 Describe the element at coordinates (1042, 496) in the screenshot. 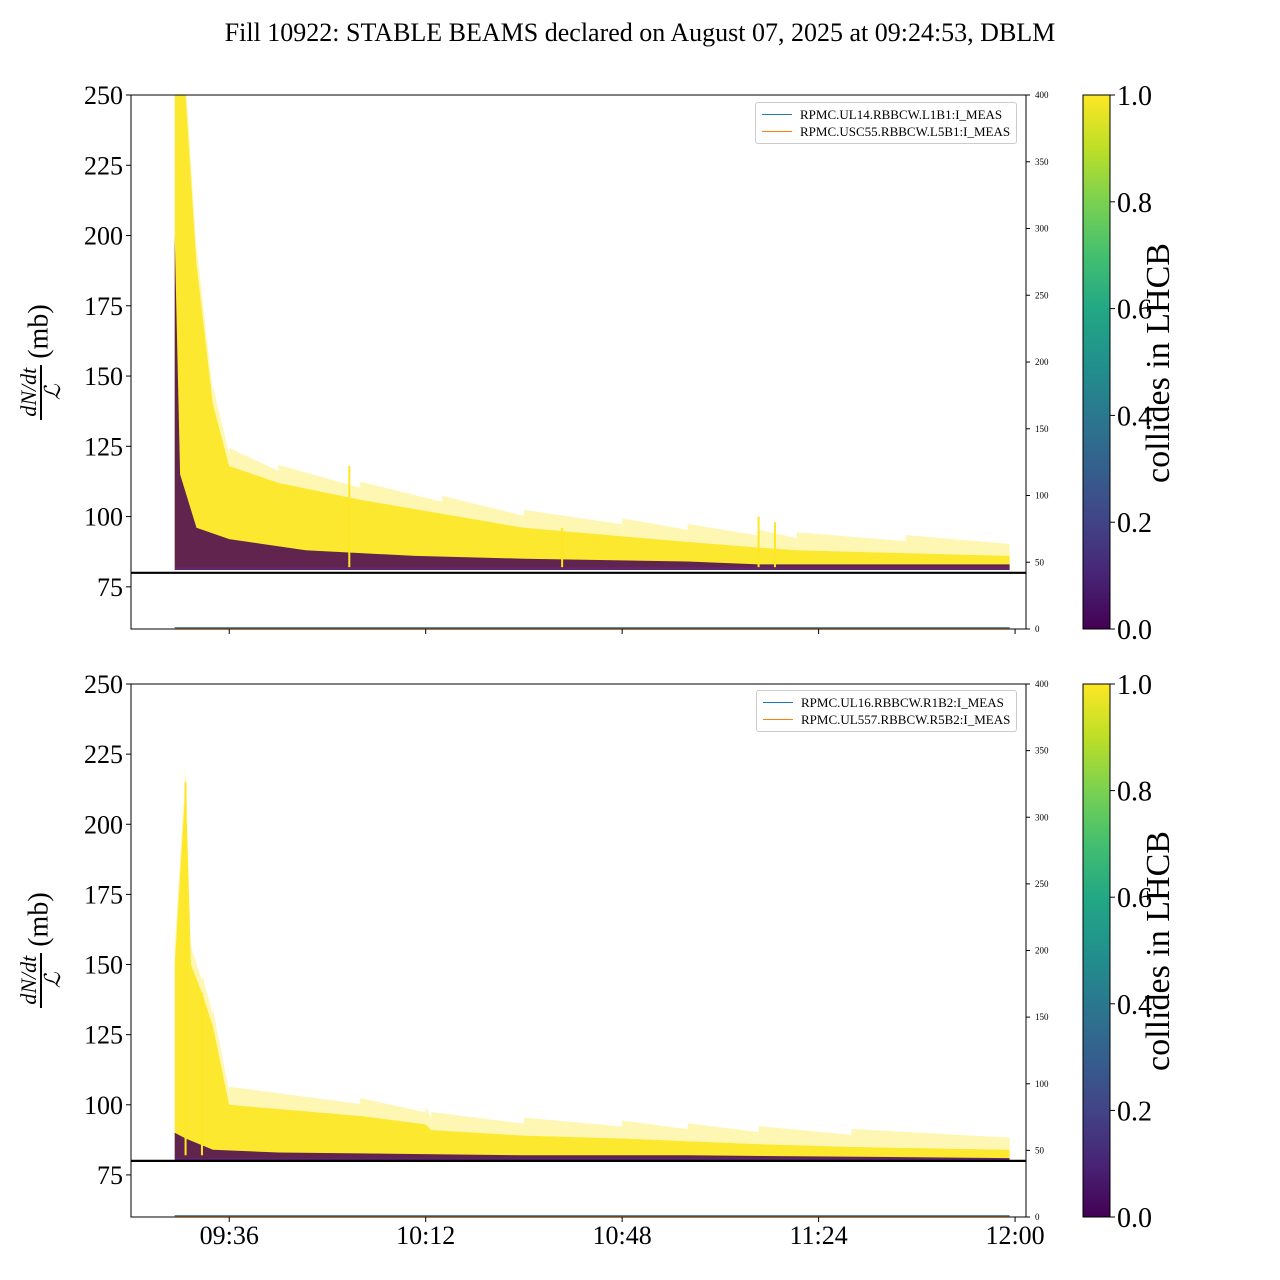

I see `y2-tick-label: 100` at that location.